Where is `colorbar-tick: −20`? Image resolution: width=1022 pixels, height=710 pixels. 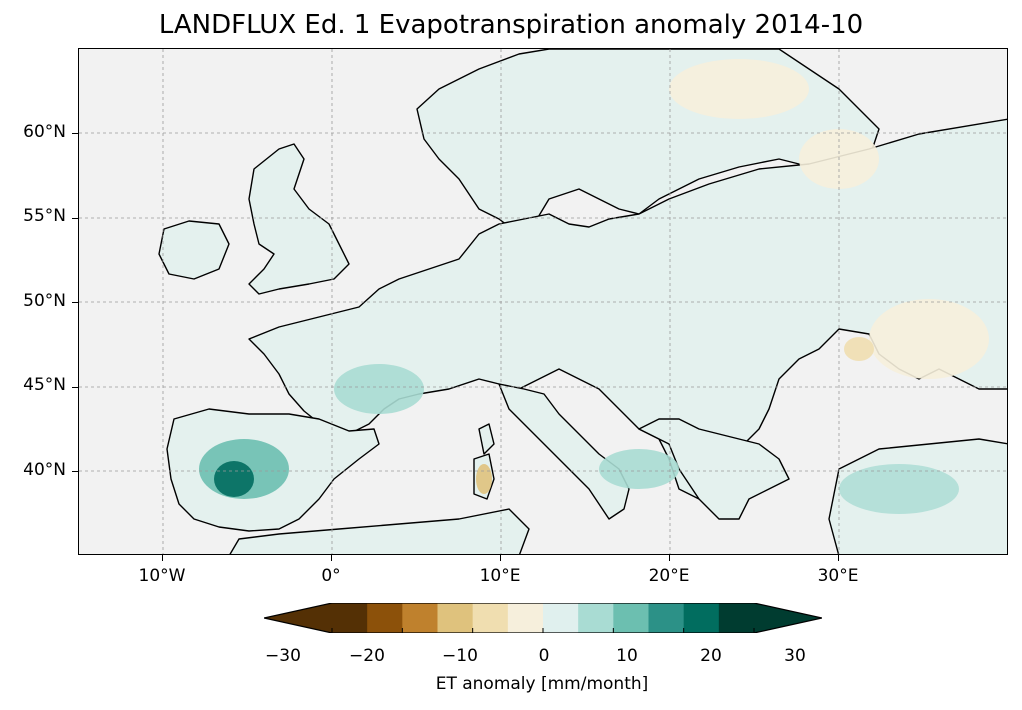 colorbar-tick: −20 is located at coordinates (367, 656).